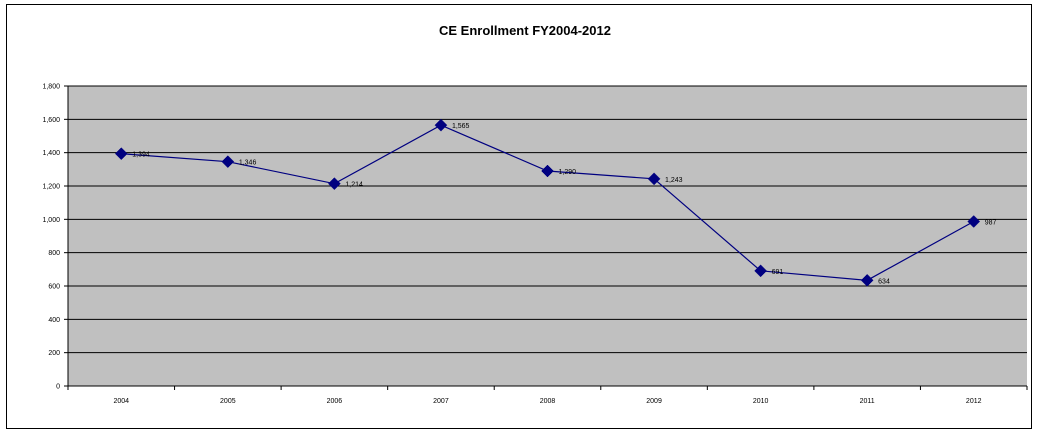 The height and width of the screenshot is (433, 1037). Describe the element at coordinates (228, 401) in the screenshot. I see `x-tick-label: 2005` at that location.